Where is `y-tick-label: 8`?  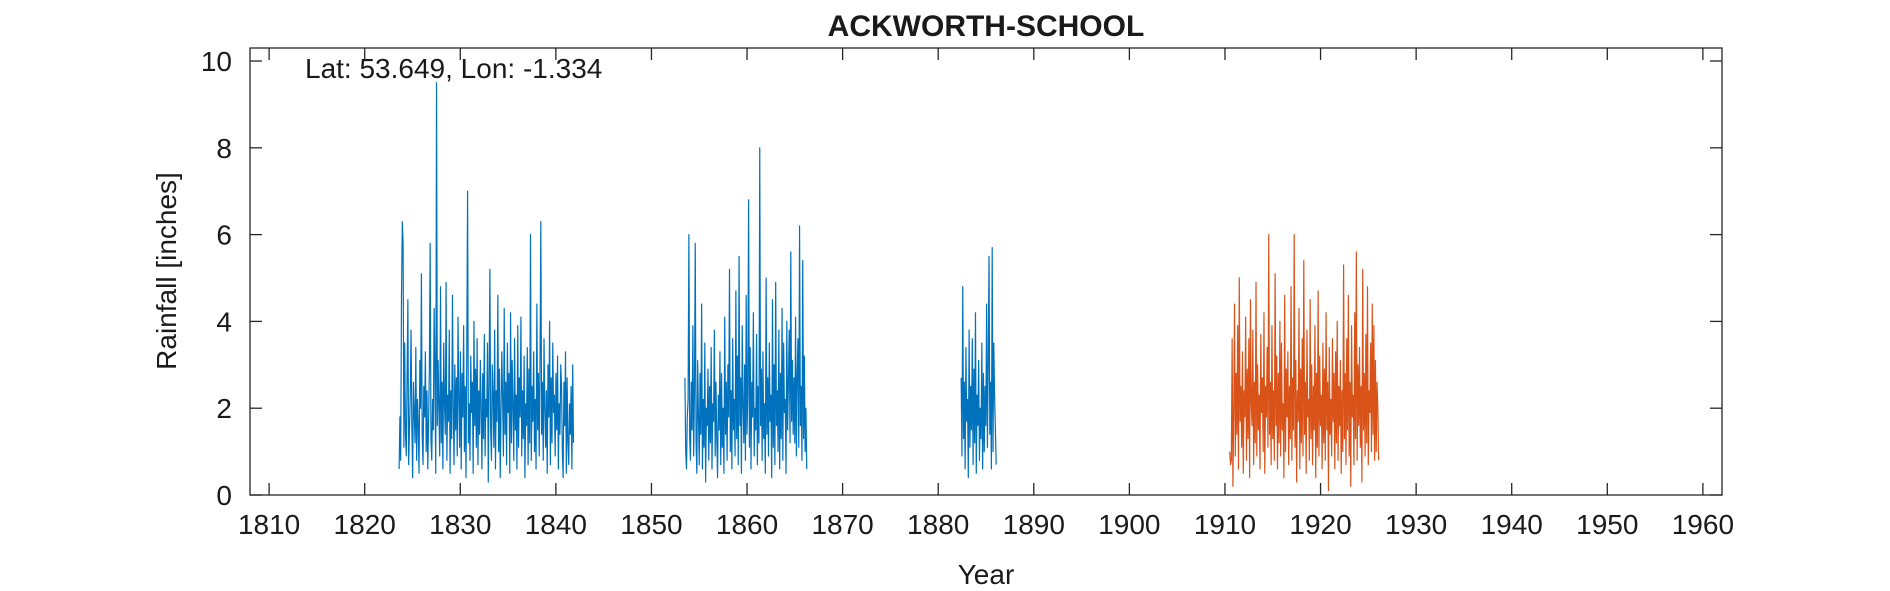
y-tick-label: 8 is located at coordinates (224, 148).